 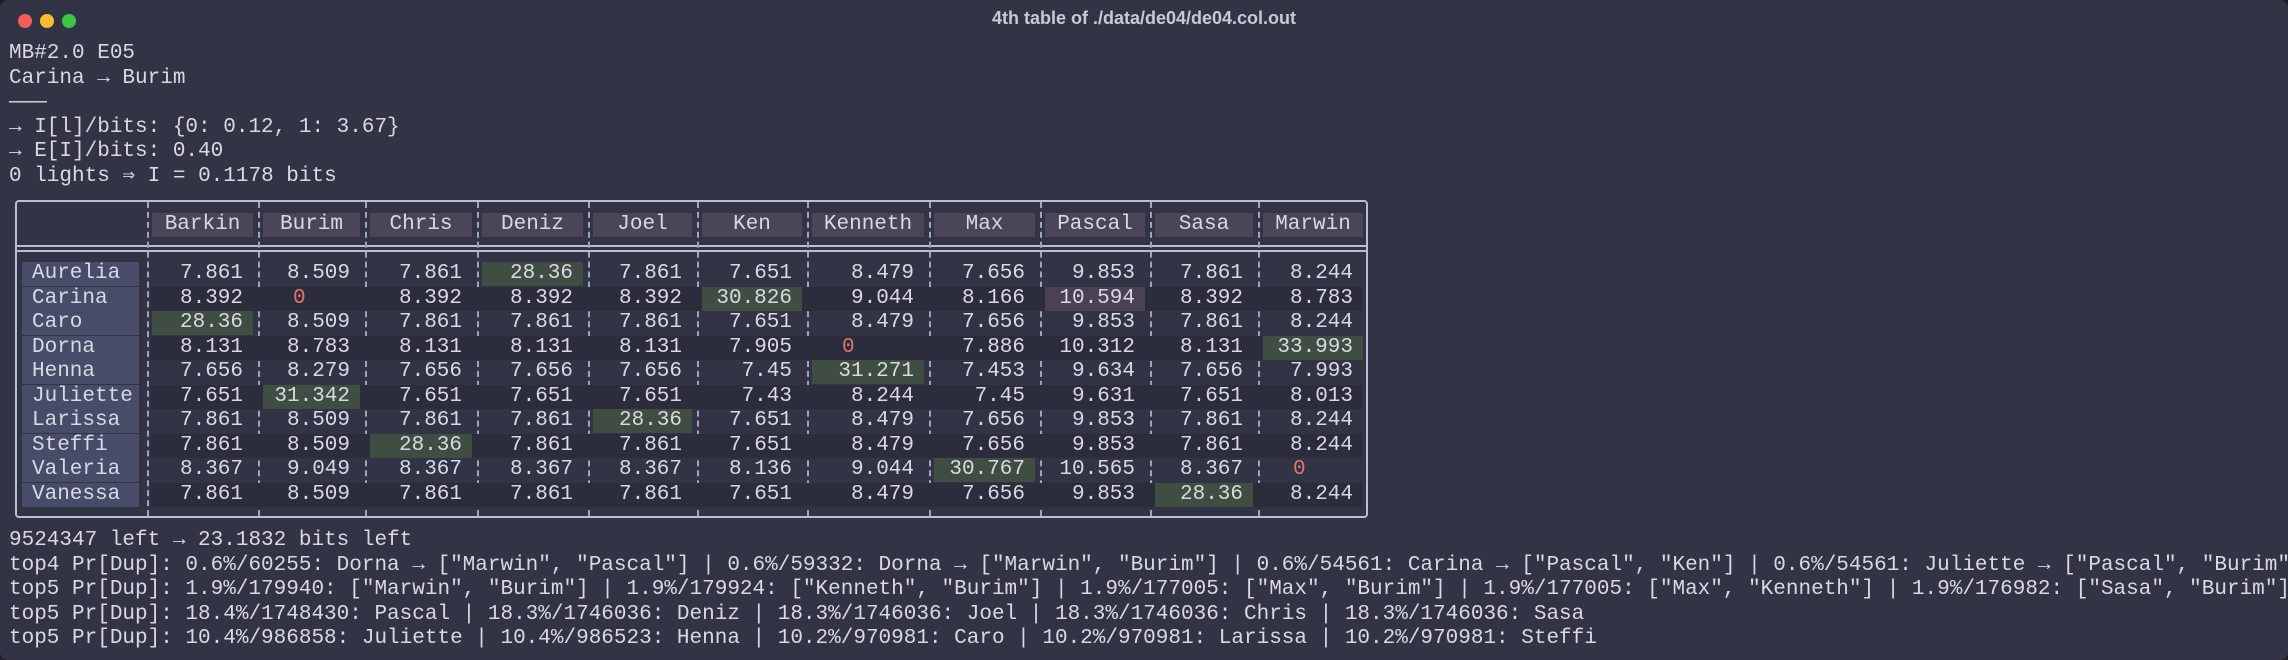 I want to click on column-header: Marwin, so click(x=1313, y=225).